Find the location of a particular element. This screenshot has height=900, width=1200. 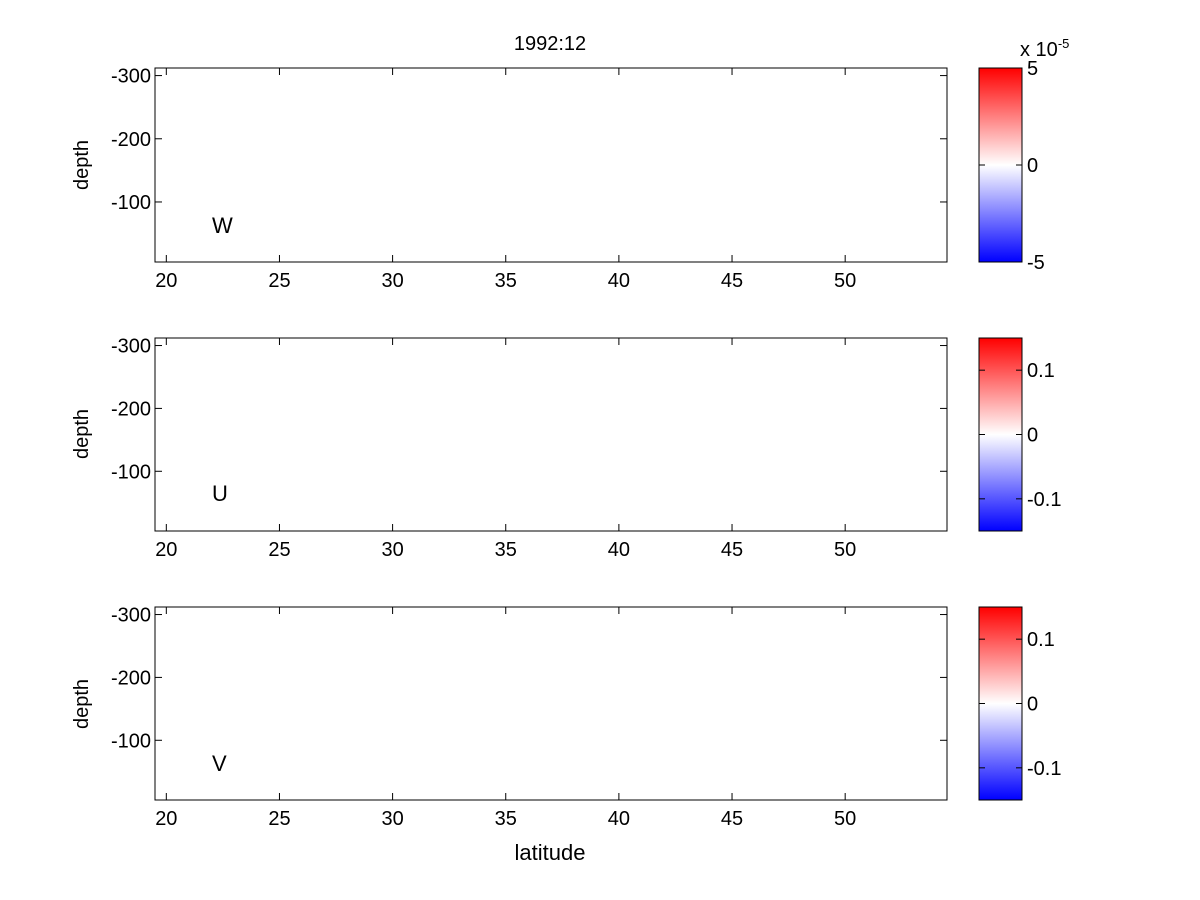

panel-u-ytick-label-1: -200 is located at coordinates (131, 409).